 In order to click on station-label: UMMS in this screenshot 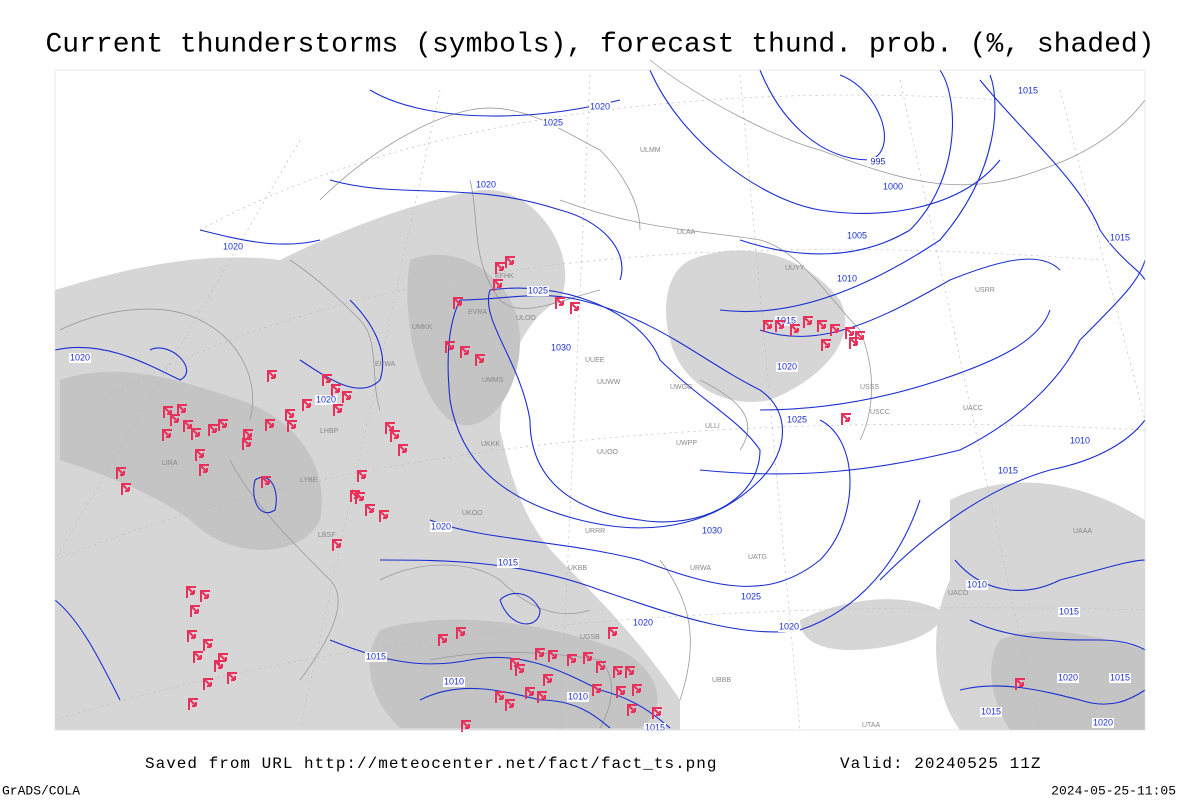, I will do `click(493, 380)`.